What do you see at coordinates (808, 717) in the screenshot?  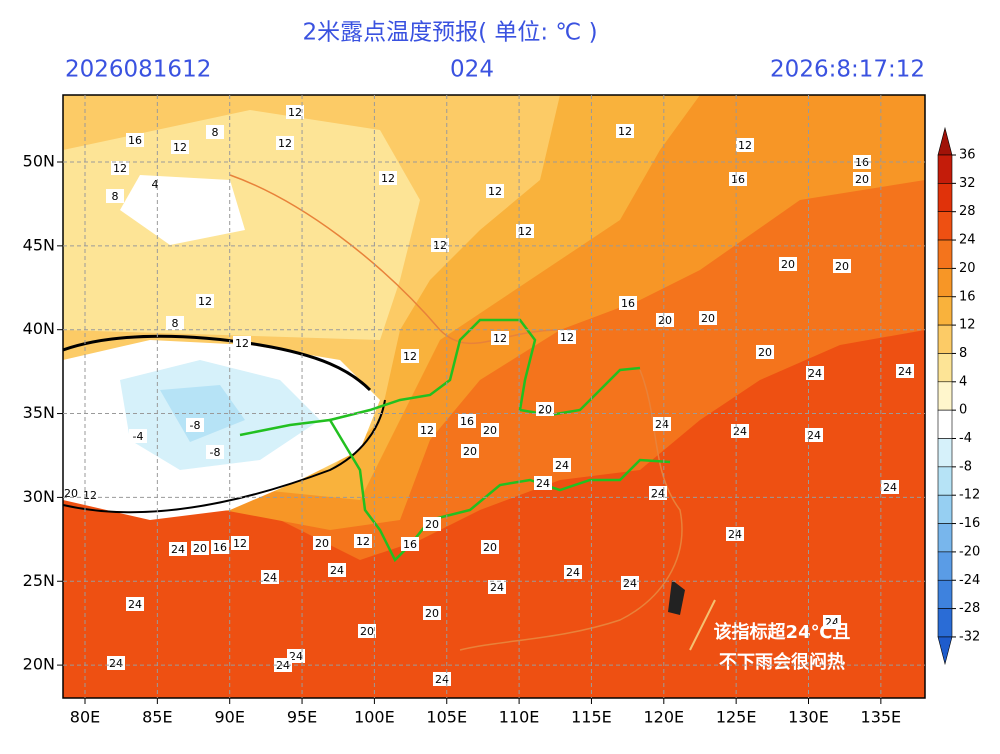 I see `lon-label: 130E` at bounding box center [808, 717].